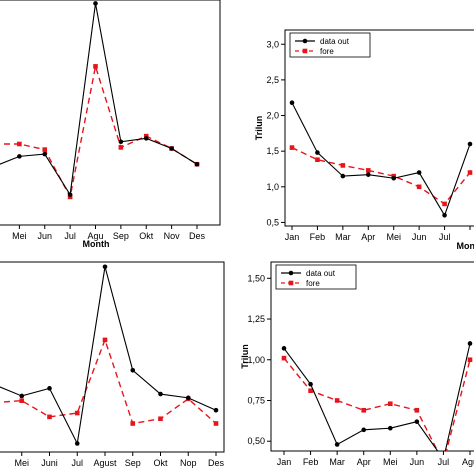 The image size is (474, 474). Describe the element at coordinates (49, 463) in the screenshot. I see `x-tick-label: Juni` at that location.